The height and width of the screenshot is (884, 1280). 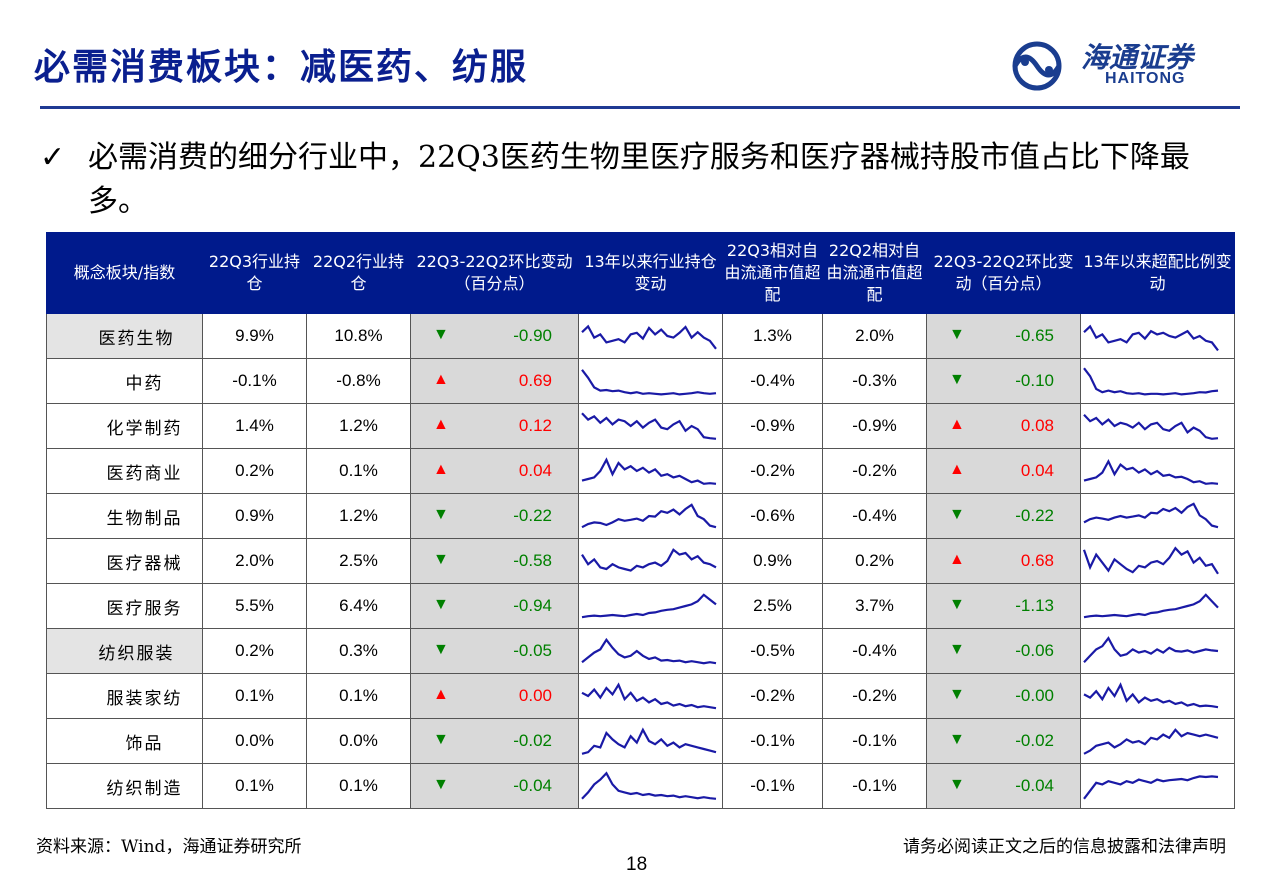 What do you see at coordinates (494, 651) in the screenshot?
I see `holding-change: ▼ -0.05` at bounding box center [494, 651].